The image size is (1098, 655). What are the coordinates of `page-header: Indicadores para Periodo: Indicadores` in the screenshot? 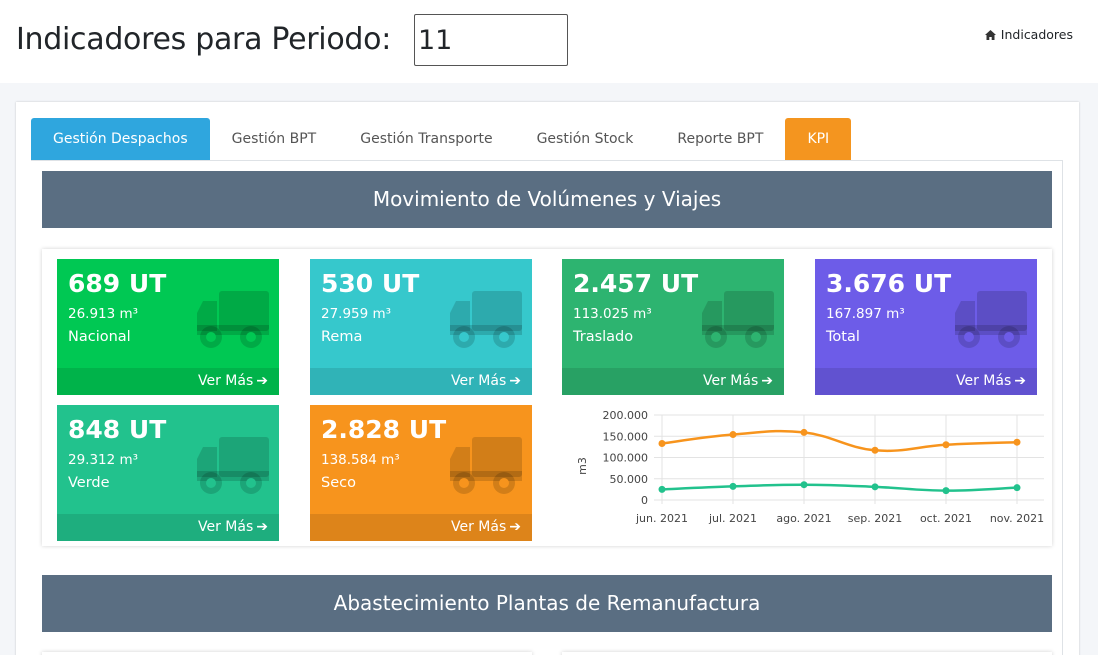 It's located at (549, 41).